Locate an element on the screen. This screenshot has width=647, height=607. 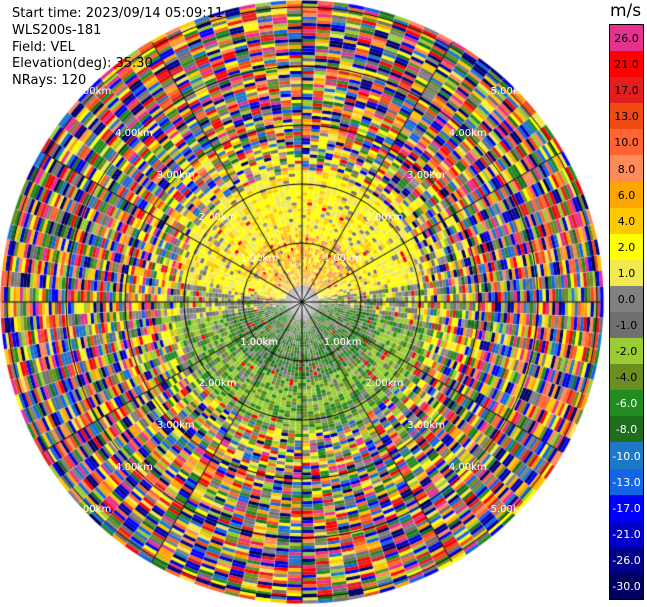
colorbar-tick-label: 6.0 is located at coordinates (626, 195).